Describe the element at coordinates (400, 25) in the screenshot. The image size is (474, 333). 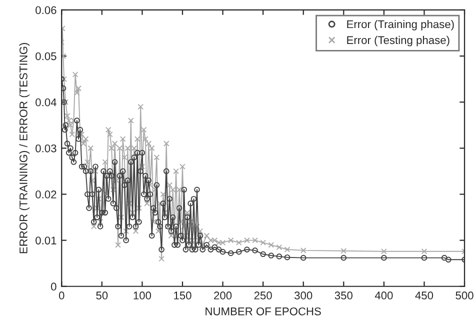
I see `legend-label: Error (Training phase)` at that location.